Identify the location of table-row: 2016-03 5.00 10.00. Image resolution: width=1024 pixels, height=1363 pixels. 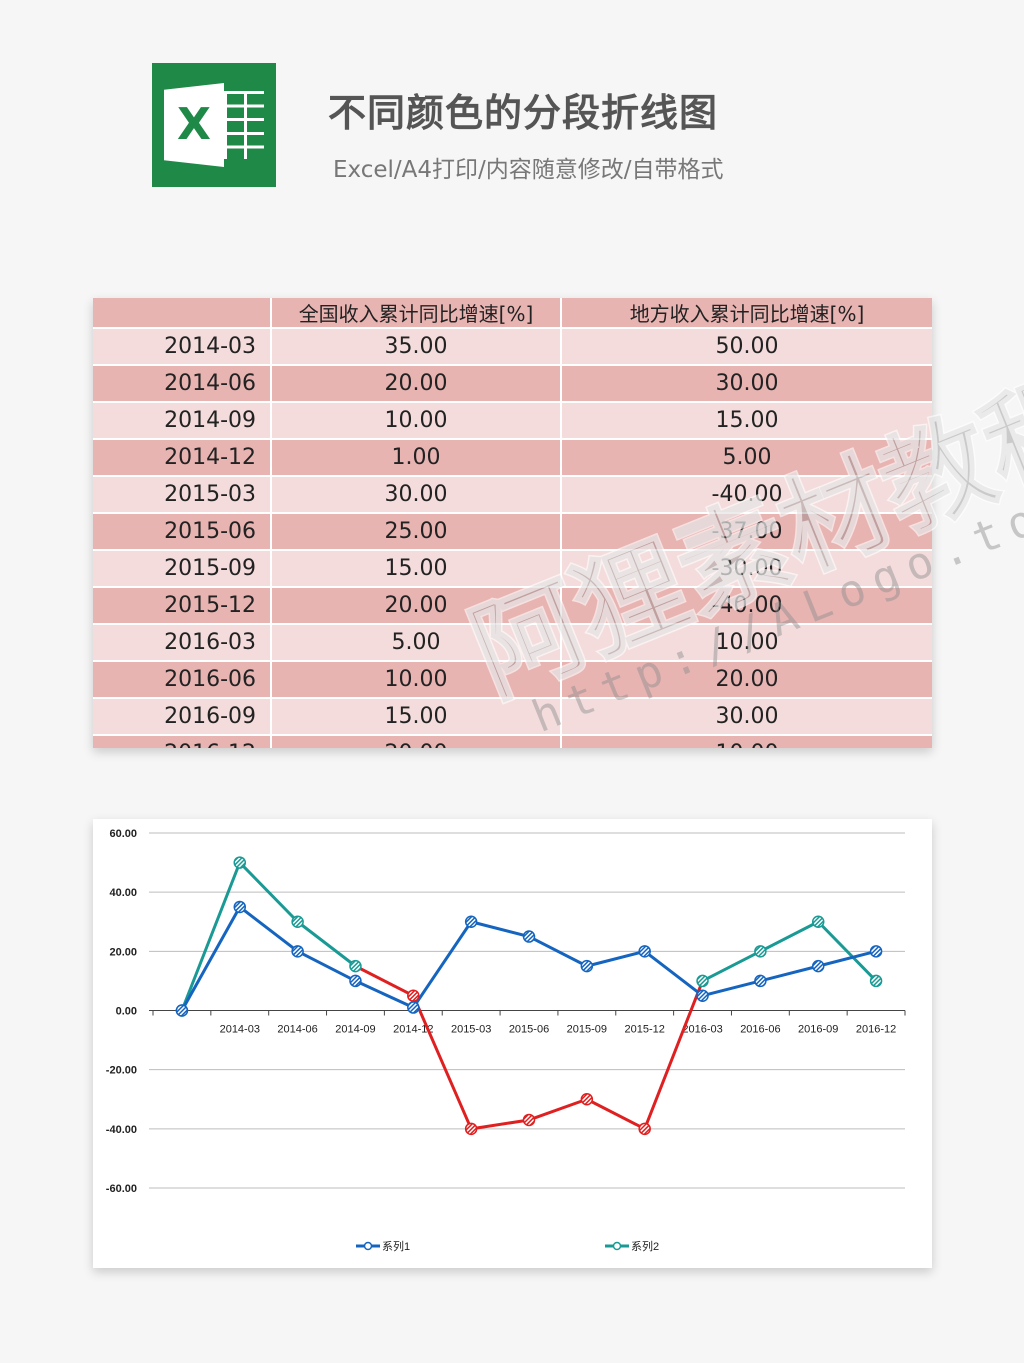
(512, 643).